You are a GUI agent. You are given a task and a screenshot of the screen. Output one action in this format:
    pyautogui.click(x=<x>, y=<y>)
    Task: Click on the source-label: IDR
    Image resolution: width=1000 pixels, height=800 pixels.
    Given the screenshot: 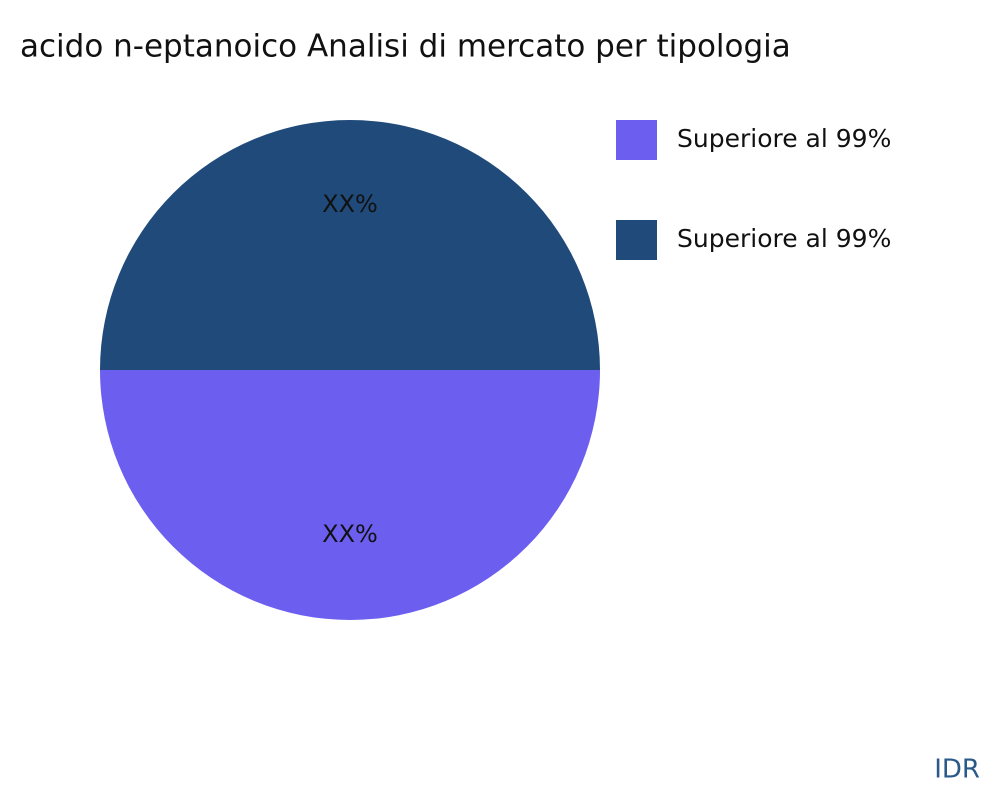 What is the action you would take?
    pyautogui.click(x=957, y=770)
    